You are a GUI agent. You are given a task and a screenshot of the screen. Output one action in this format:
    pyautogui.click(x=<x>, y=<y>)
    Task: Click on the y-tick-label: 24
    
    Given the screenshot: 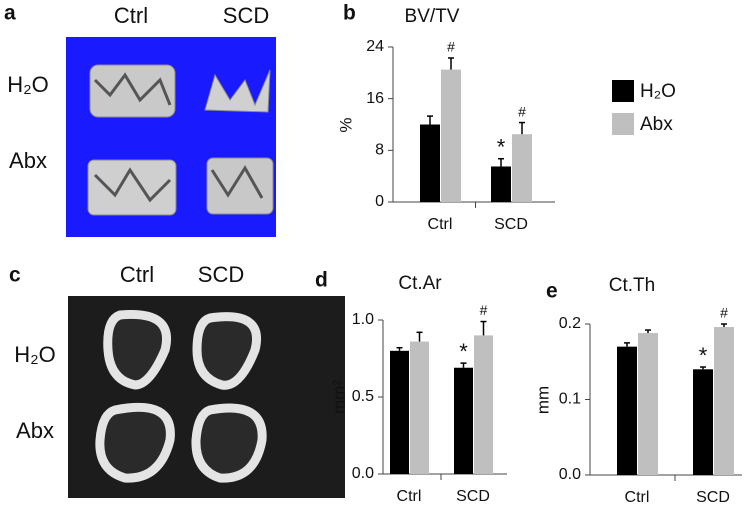 What is the action you would take?
    pyautogui.click(x=375, y=46)
    